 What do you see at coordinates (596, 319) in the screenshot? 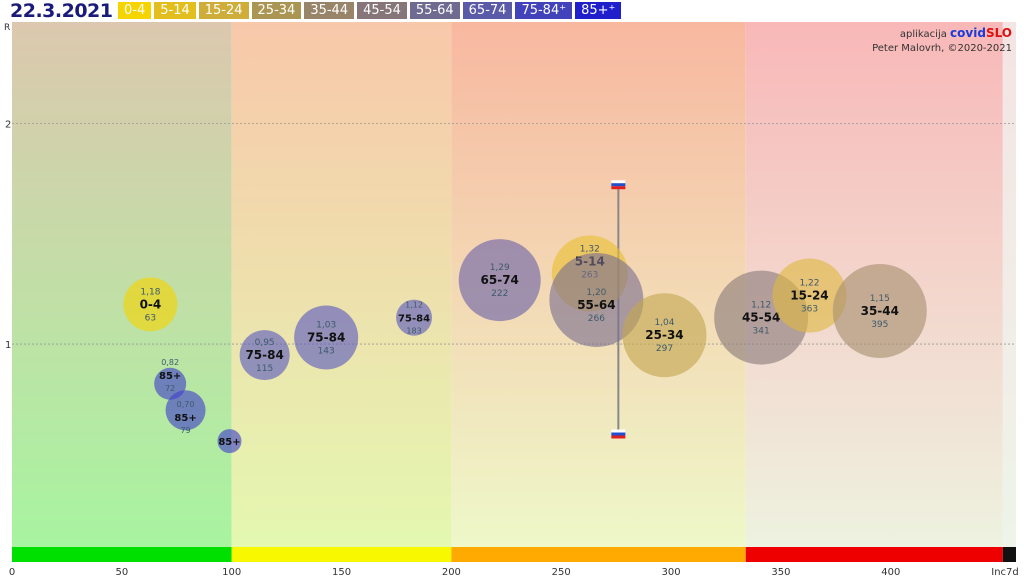
I see `bubble-incidence: 266` at bounding box center [596, 319].